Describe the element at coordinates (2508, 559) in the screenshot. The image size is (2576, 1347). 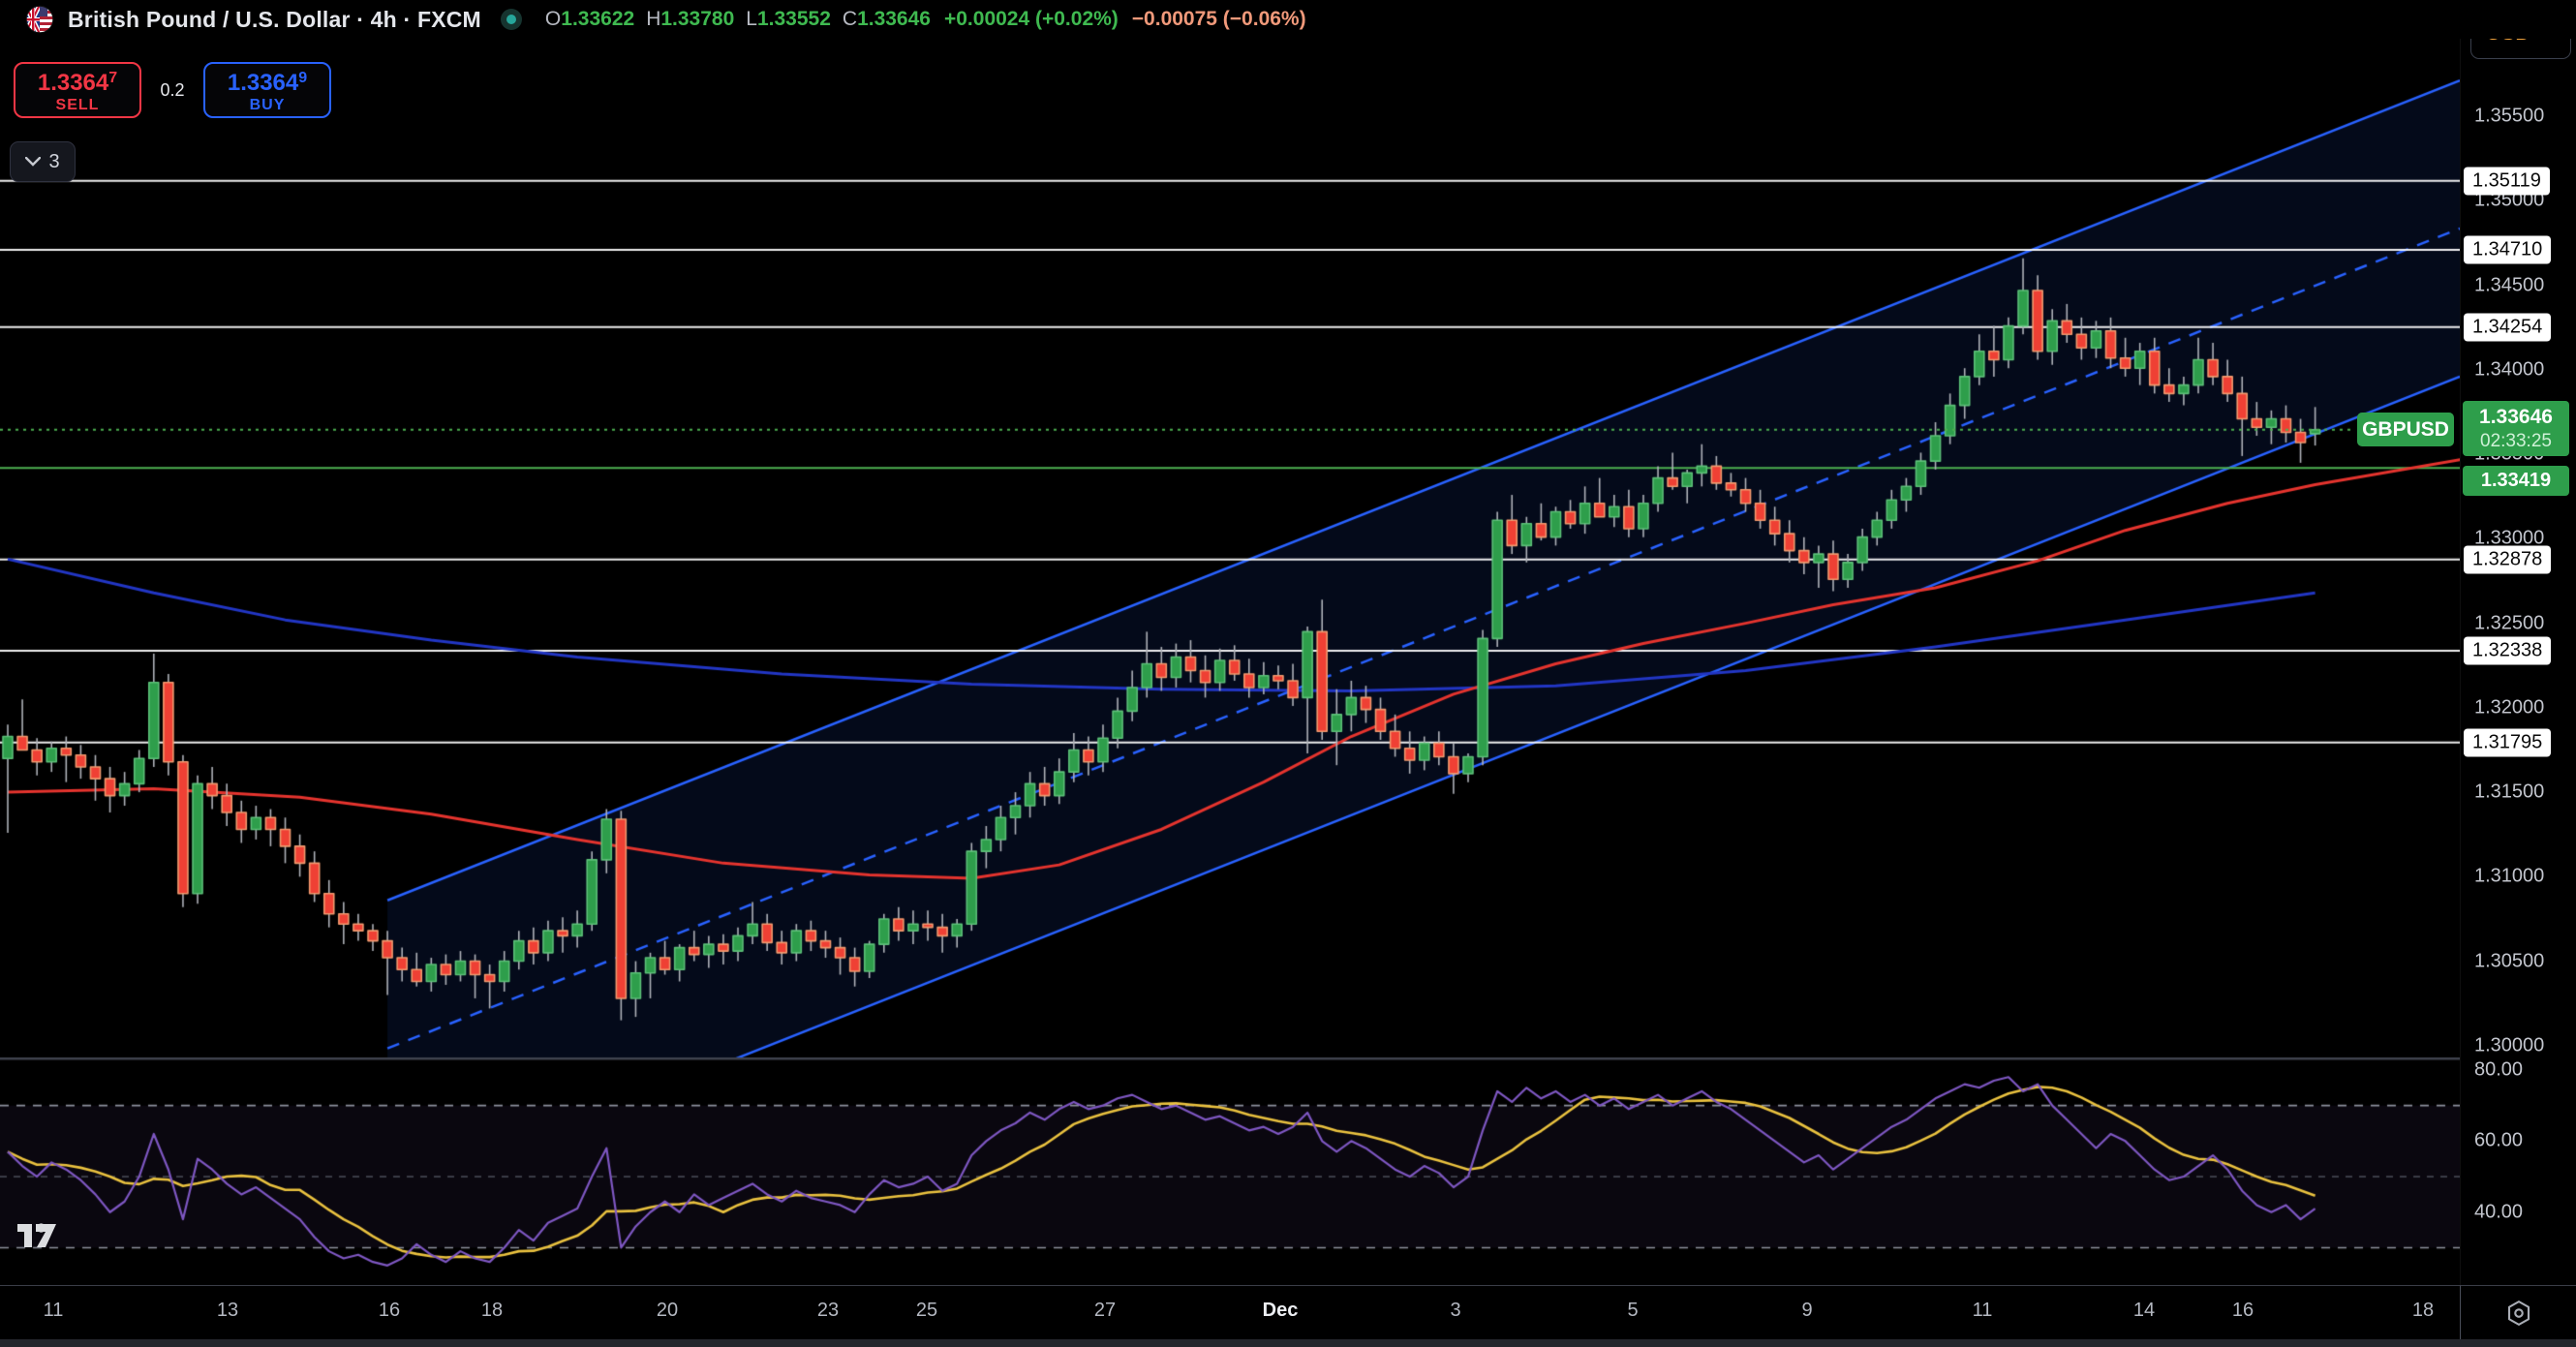
I see `price-line-label: 1.32878` at that location.